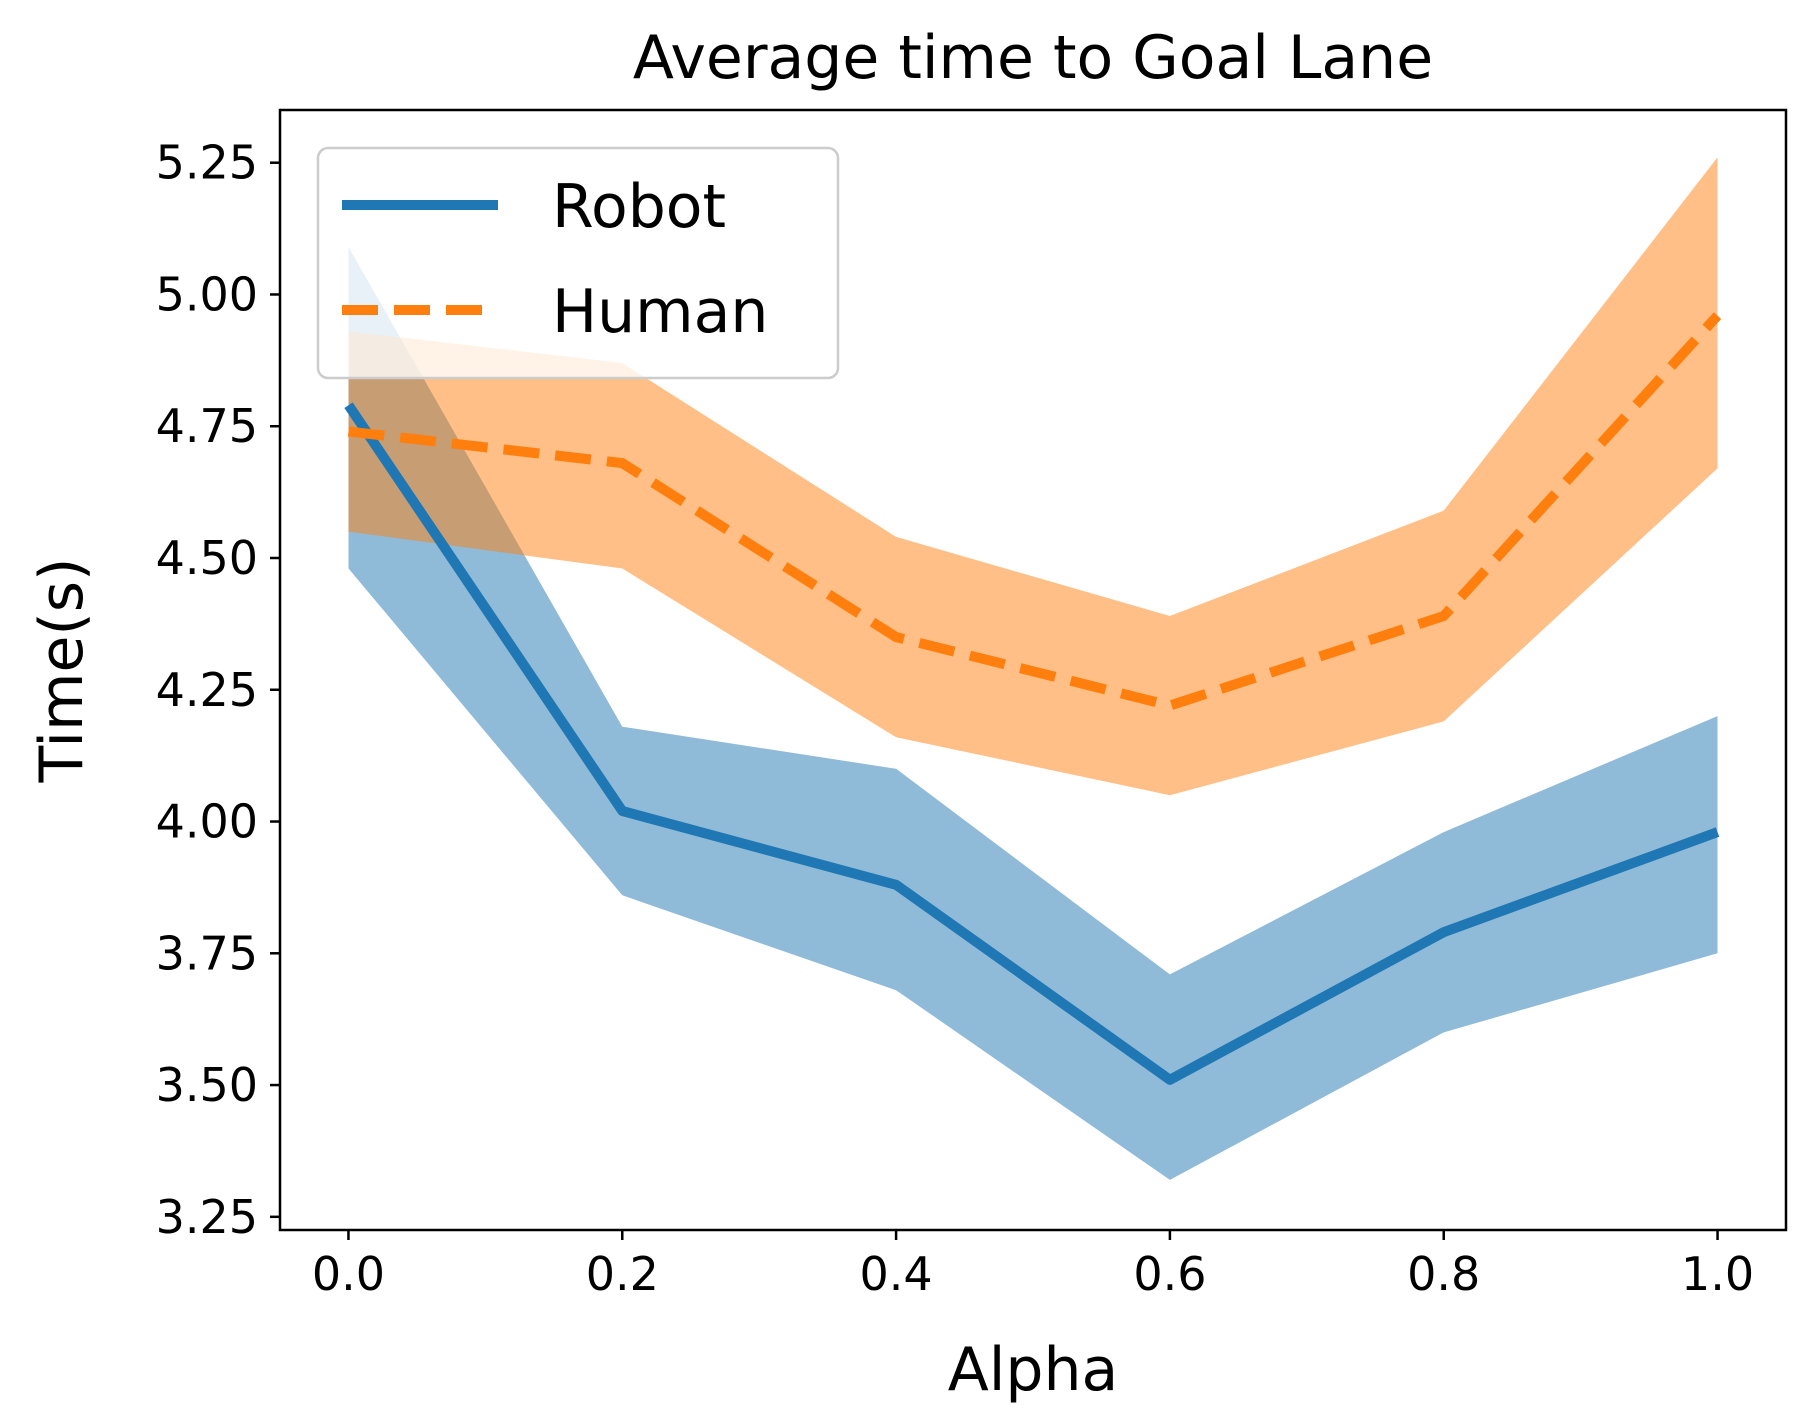 The height and width of the screenshot is (1418, 1810). What do you see at coordinates (207, 1217) in the screenshot?
I see `y-tick-label: 3.25` at bounding box center [207, 1217].